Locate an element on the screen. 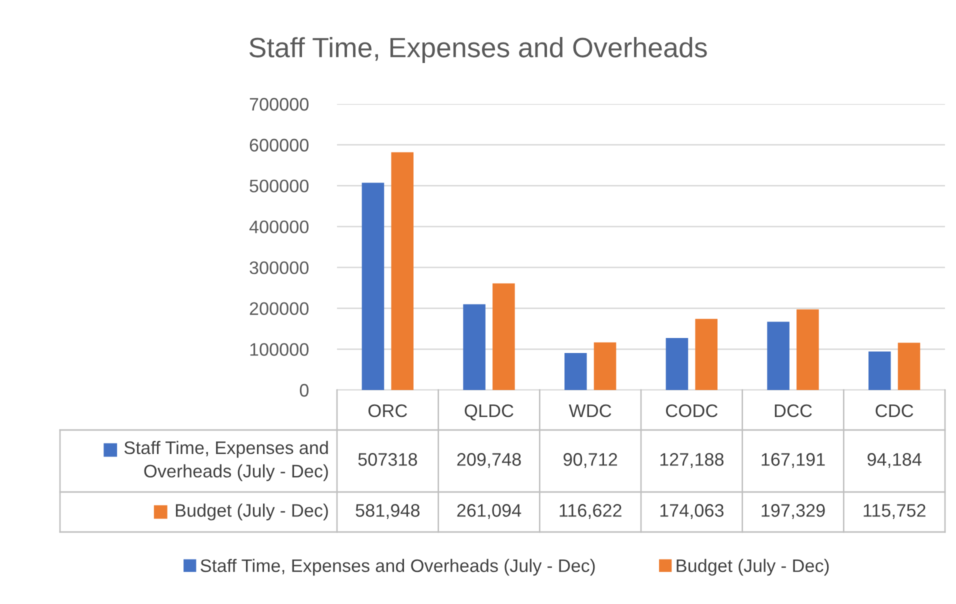 The width and height of the screenshot is (956, 604). x-tick-label: CDC is located at coordinates (895, 411).